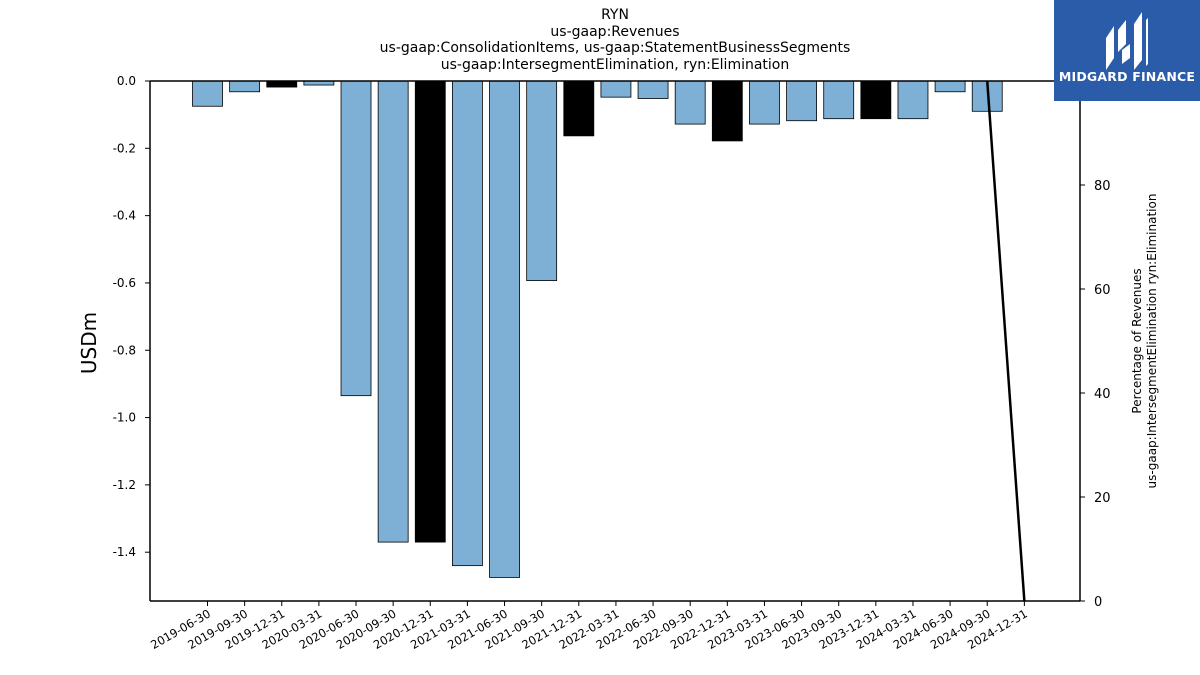 Image resolution: width=1200 pixels, height=675 pixels. Describe the element at coordinates (1102, 290) in the screenshot. I see `y2-tick-label: 60` at that location.